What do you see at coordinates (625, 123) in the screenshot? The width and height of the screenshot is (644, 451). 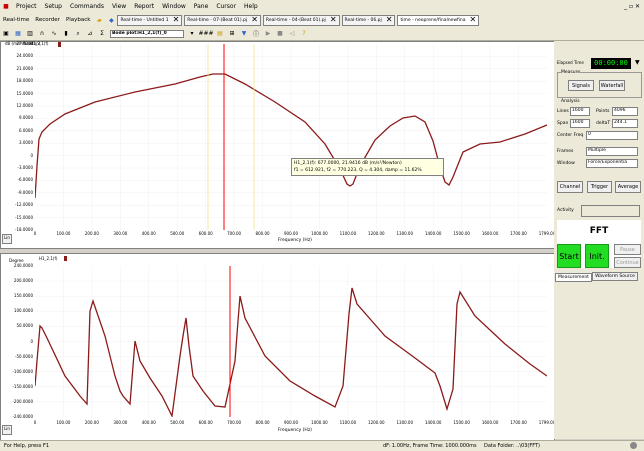 I see `deltat-select: 244.1` at bounding box center [625, 123].